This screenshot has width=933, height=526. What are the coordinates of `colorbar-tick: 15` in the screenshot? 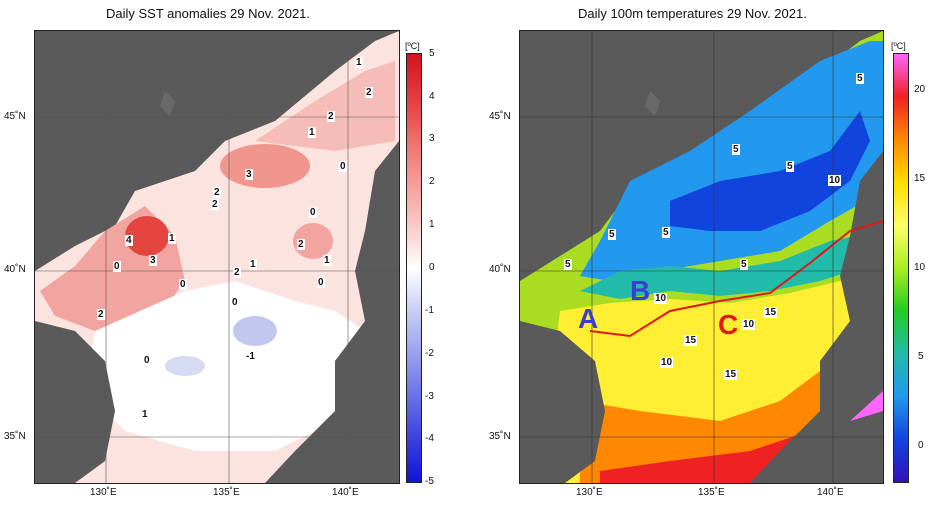 It's located at (920, 178).